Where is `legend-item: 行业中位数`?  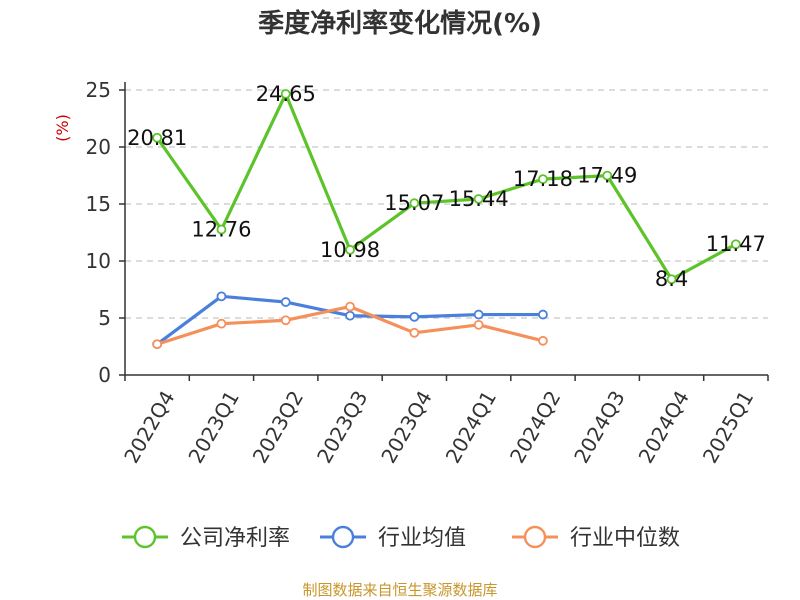 legend-item: 行业中位数 is located at coordinates (596, 538).